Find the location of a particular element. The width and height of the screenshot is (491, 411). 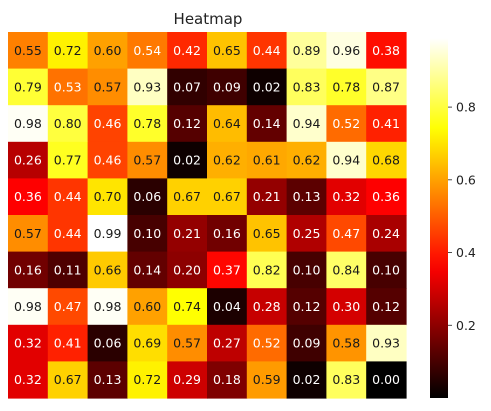

cell-value-label: 0.60 is located at coordinates (147, 306).